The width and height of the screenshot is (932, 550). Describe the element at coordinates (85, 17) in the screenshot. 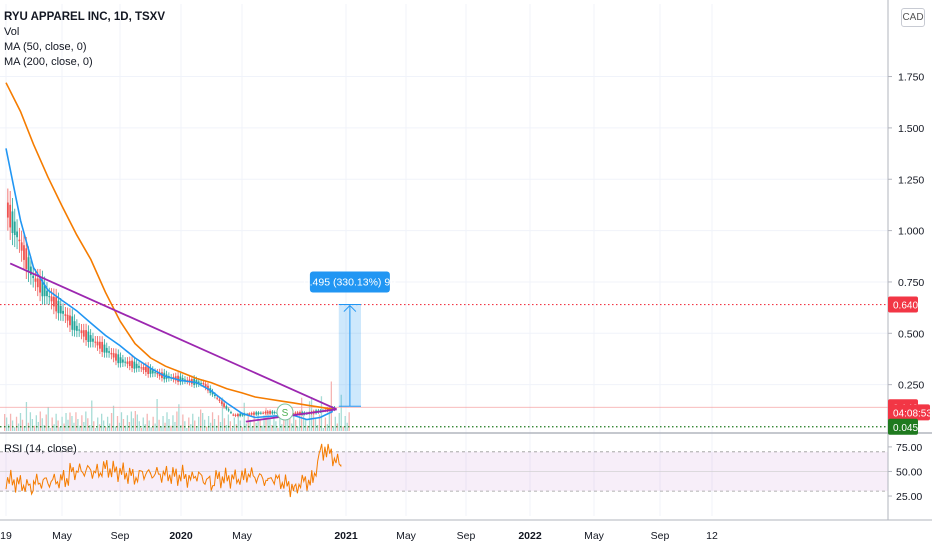

I see `symbol-title: RYU APPAREL INC, 1D, TSXV` at that location.